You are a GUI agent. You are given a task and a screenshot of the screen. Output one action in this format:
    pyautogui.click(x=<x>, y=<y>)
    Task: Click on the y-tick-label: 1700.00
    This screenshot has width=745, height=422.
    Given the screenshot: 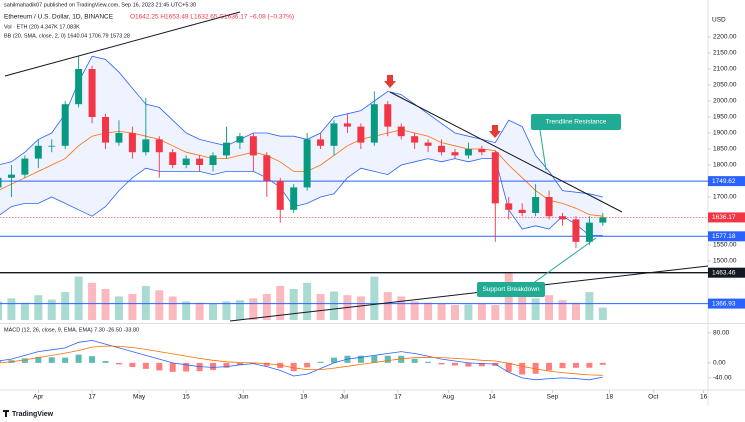 What is the action you would take?
    pyautogui.click(x=725, y=197)
    